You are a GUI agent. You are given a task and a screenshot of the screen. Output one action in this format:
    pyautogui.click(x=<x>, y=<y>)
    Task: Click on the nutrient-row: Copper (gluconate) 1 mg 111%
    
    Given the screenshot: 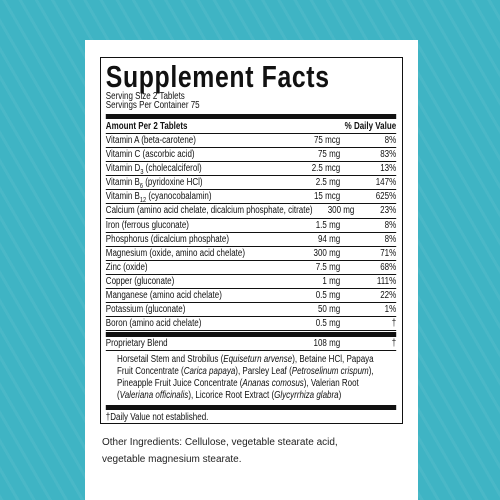 What is the action you would take?
    pyautogui.click(x=251, y=282)
    